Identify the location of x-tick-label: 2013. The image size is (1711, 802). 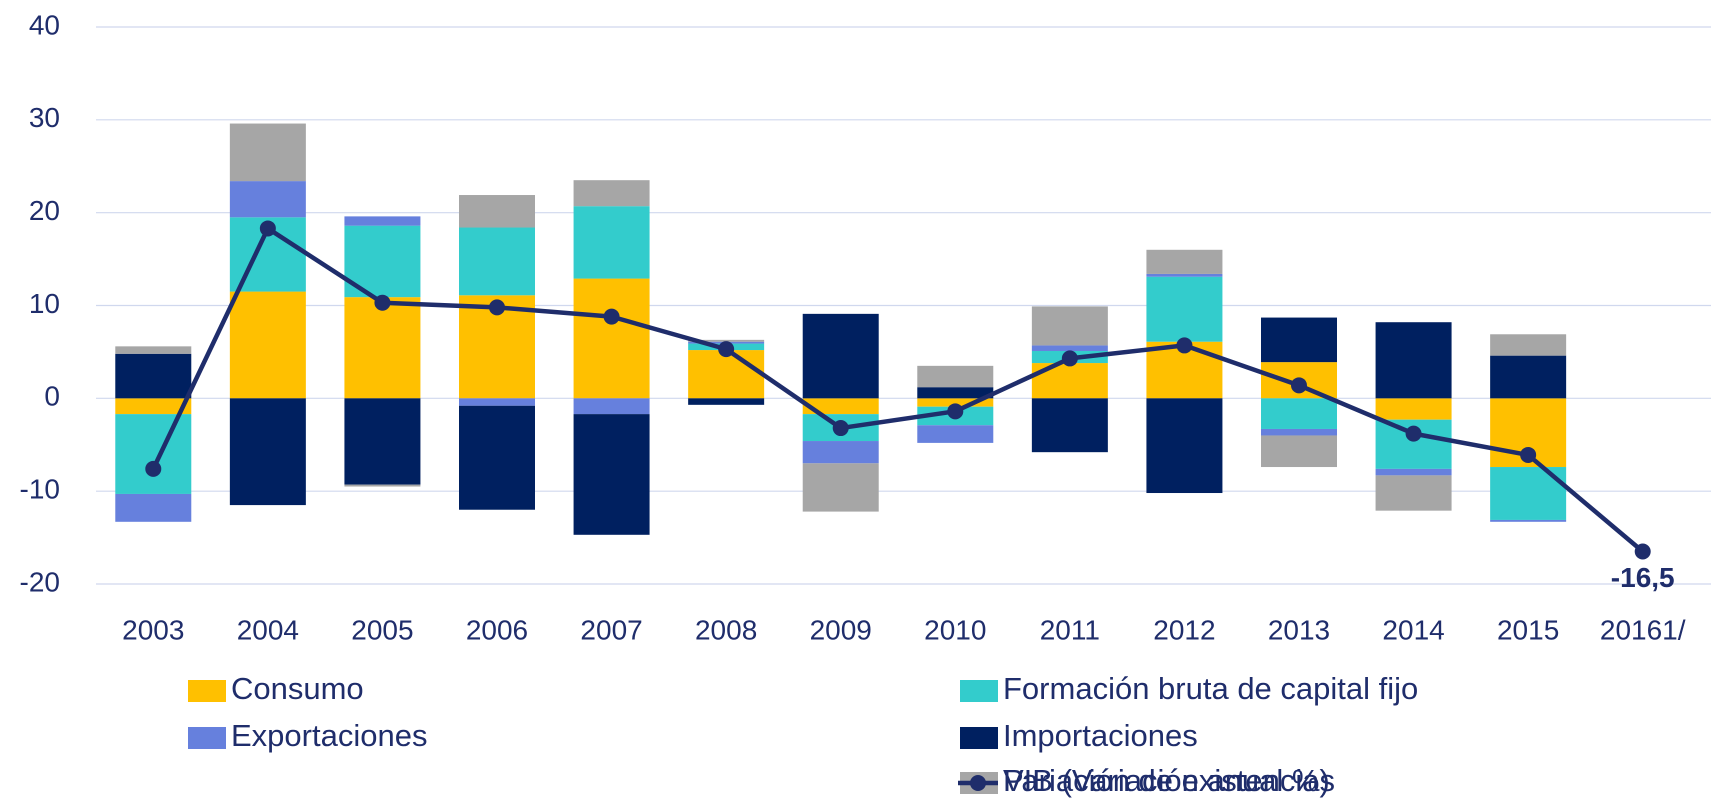
(1299, 629).